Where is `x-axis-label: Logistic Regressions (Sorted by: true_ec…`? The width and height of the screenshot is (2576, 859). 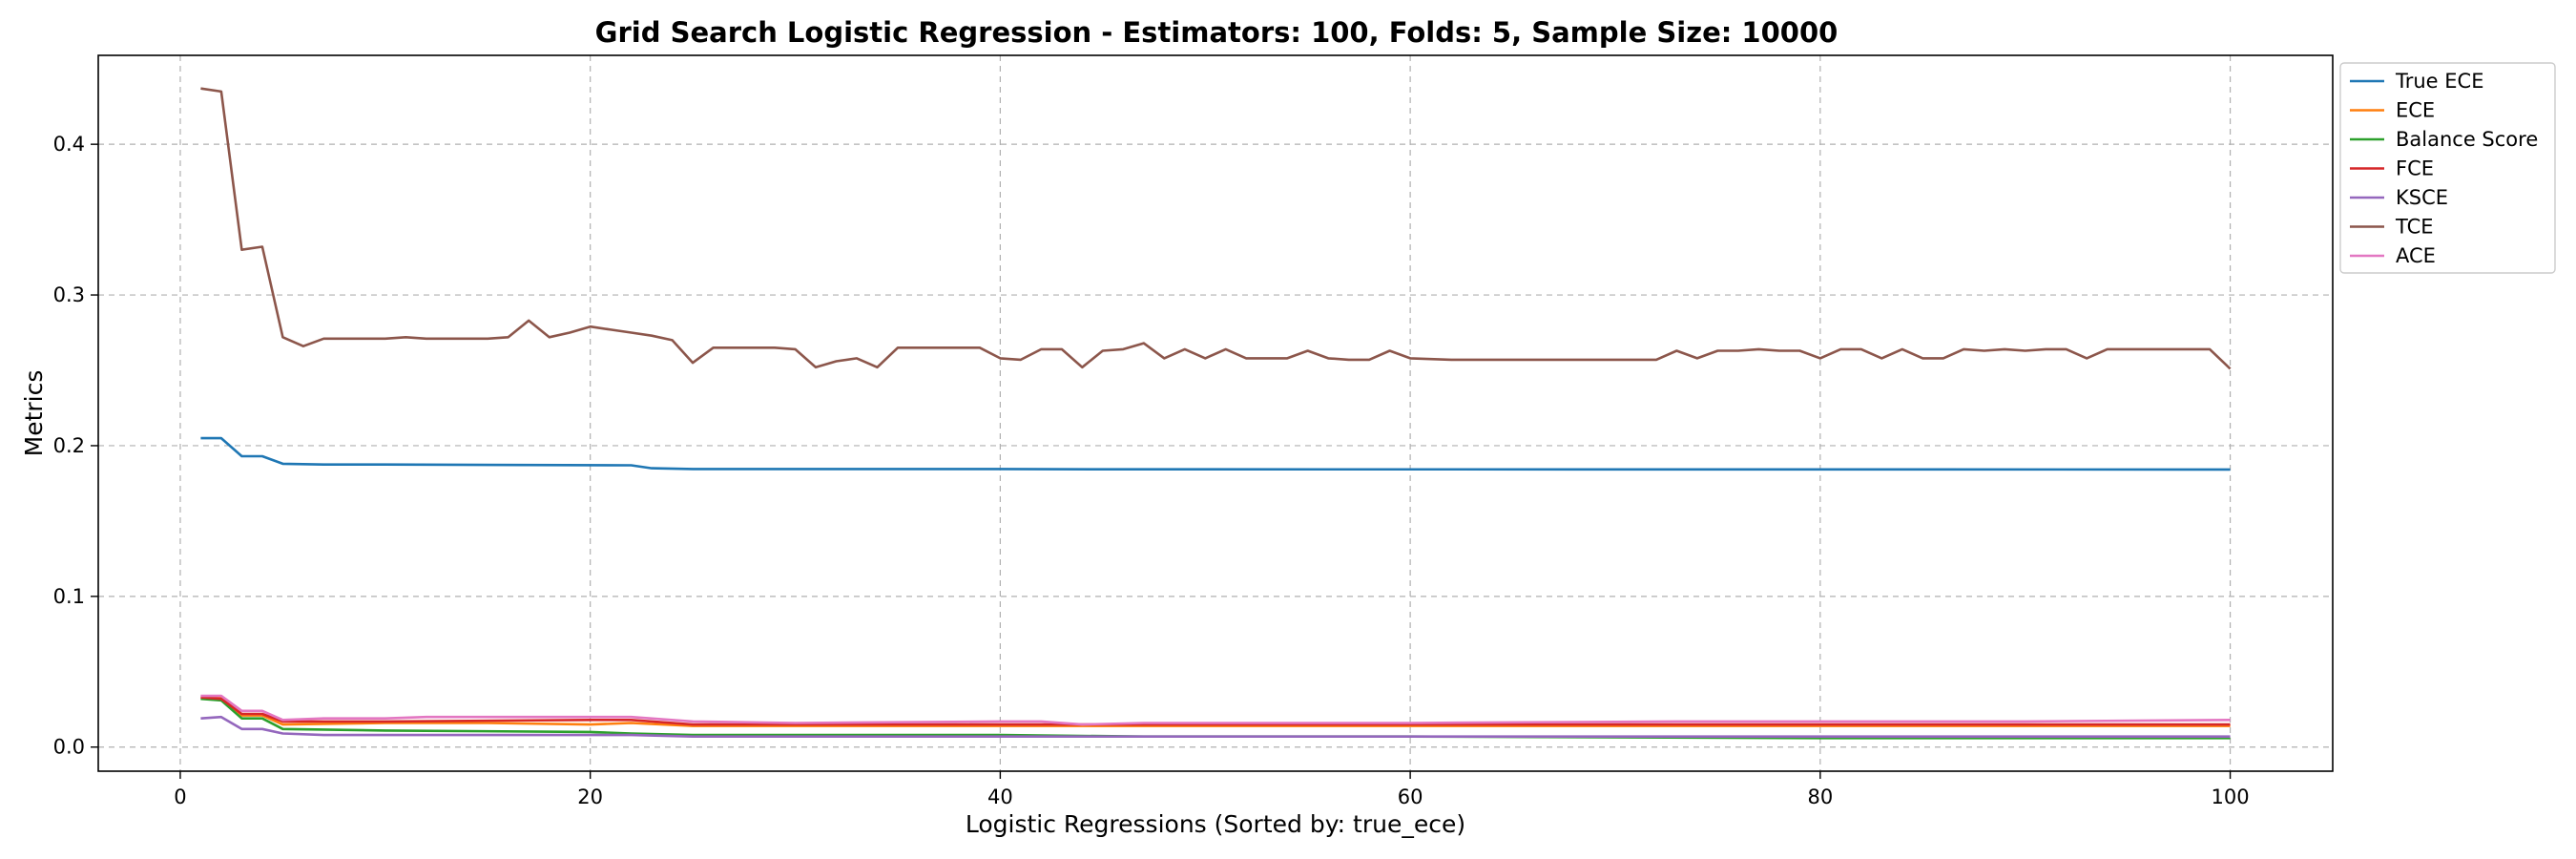
x-axis-label: Logistic Regressions (Sorted by: true_ec… is located at coordinates (1215, 824).